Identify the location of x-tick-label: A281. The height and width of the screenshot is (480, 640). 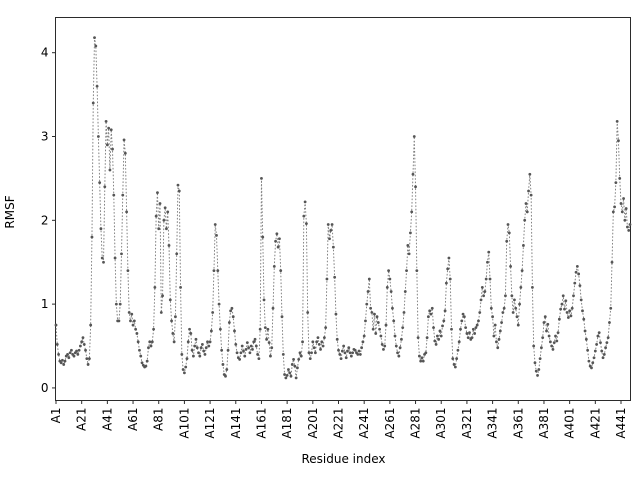
(416, 423).